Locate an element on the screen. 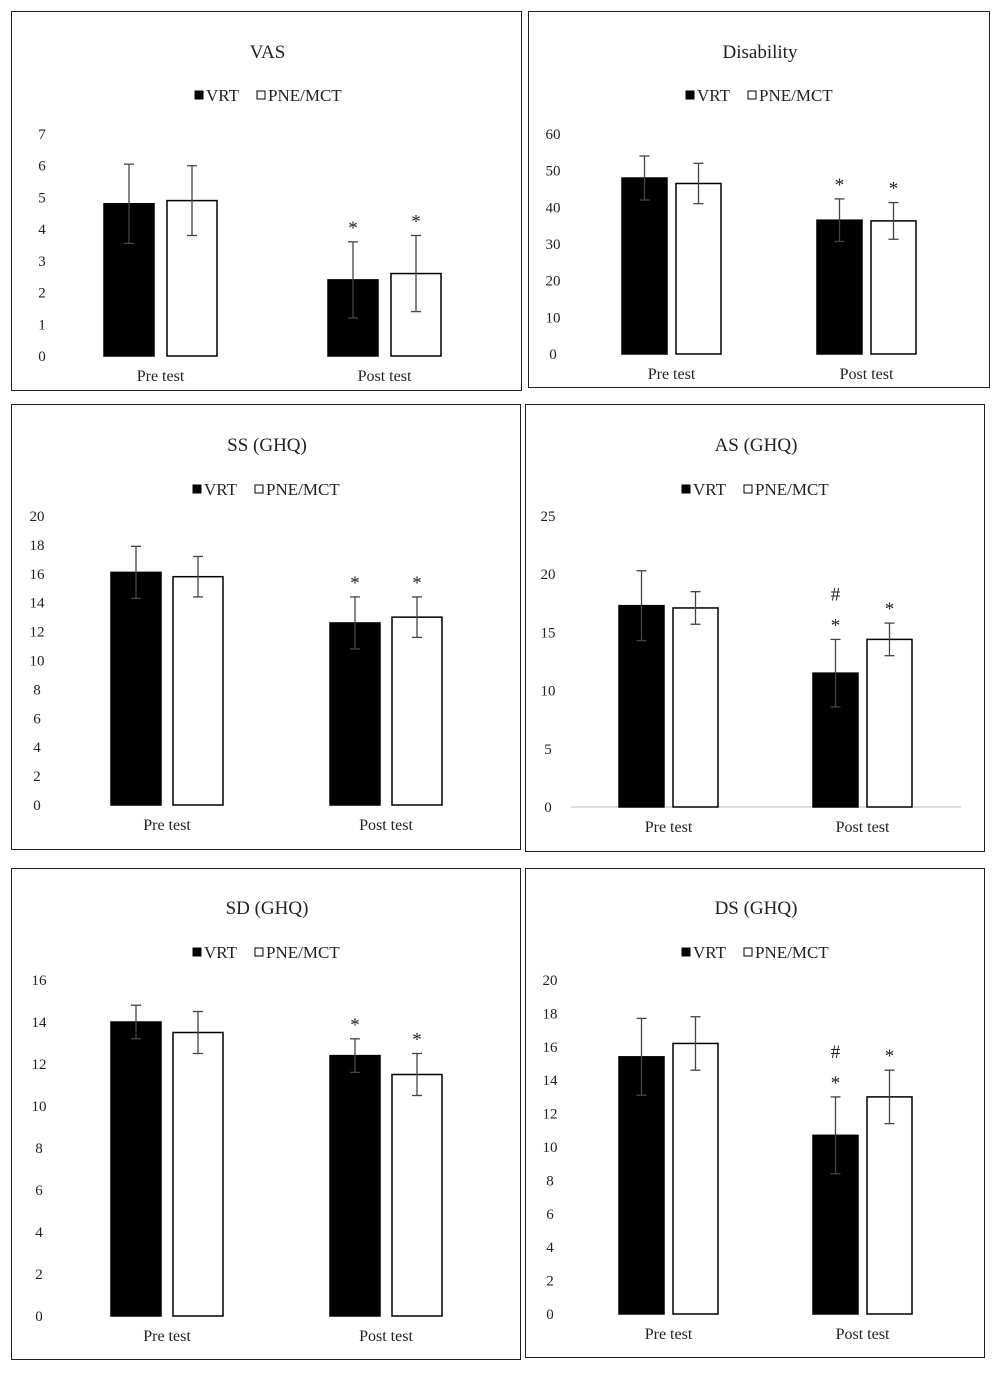  chart-title: VAS is located at coordinates (268, 52).